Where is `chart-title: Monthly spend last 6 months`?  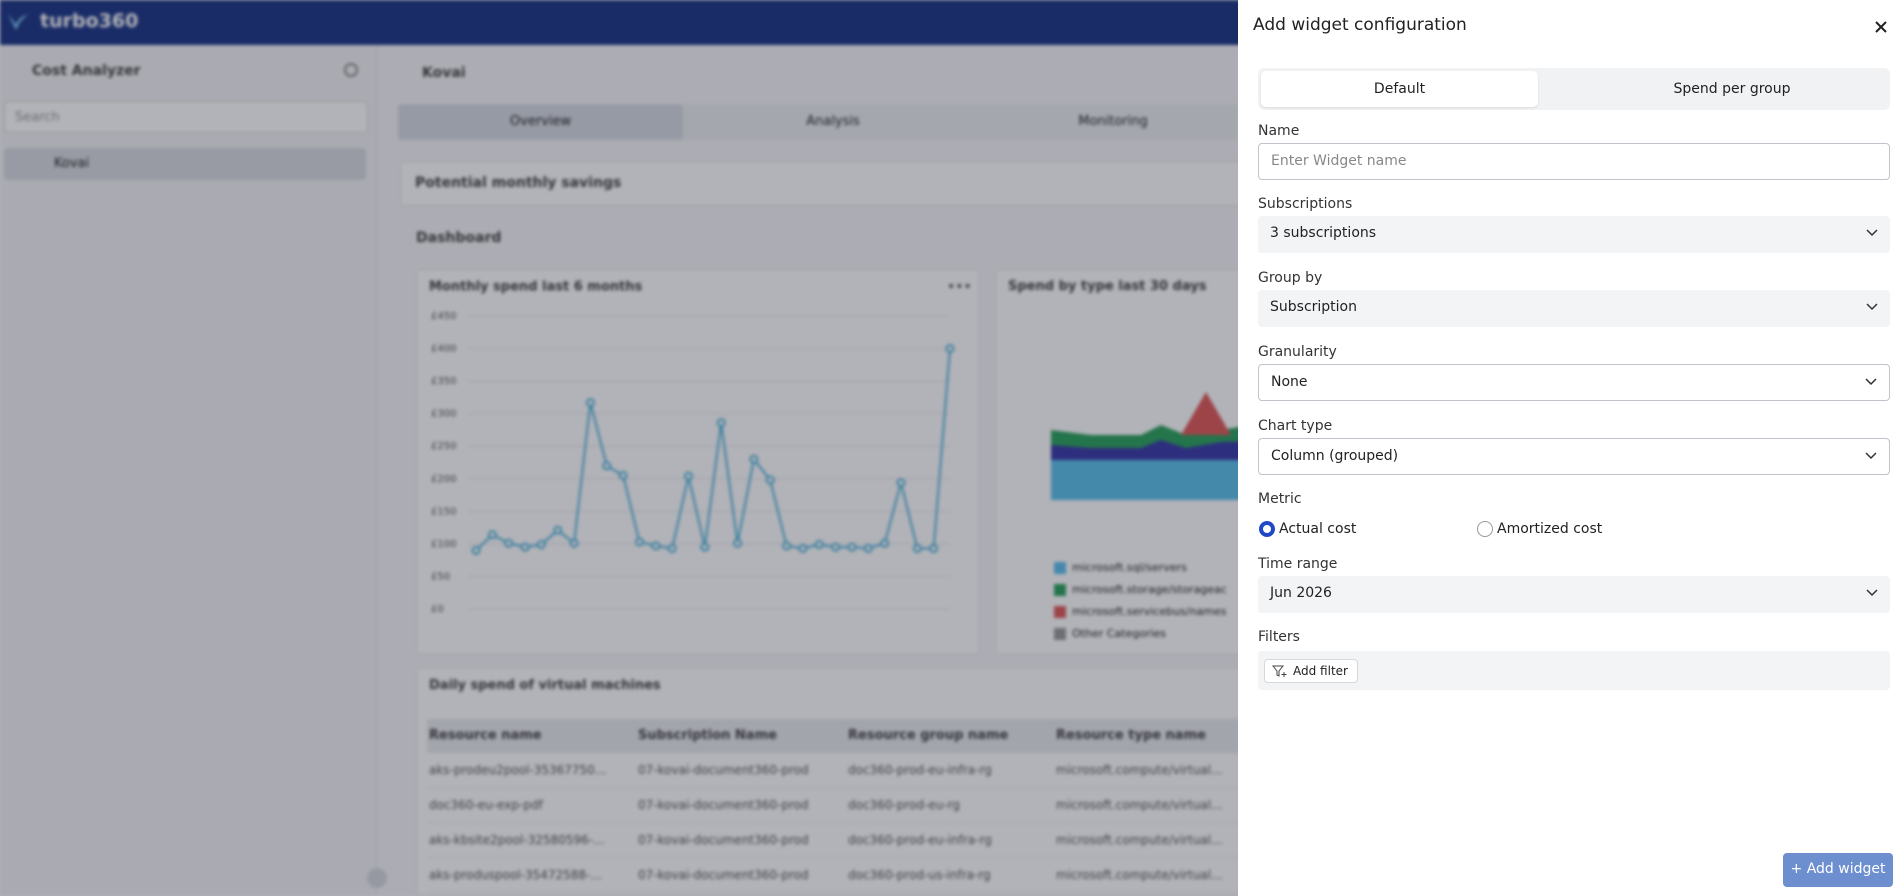
chart-title: Monthly spend last 6 months is located at coordinates (535, 287).